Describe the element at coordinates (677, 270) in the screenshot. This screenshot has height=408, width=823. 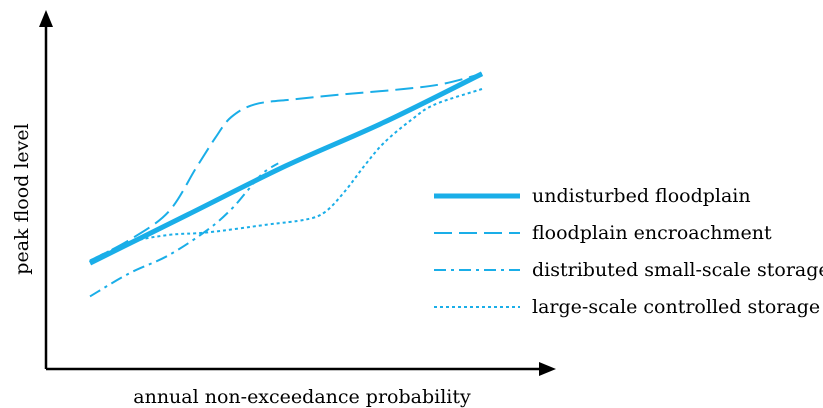
I see `legend-label: distributed small-scale storage` at that location.